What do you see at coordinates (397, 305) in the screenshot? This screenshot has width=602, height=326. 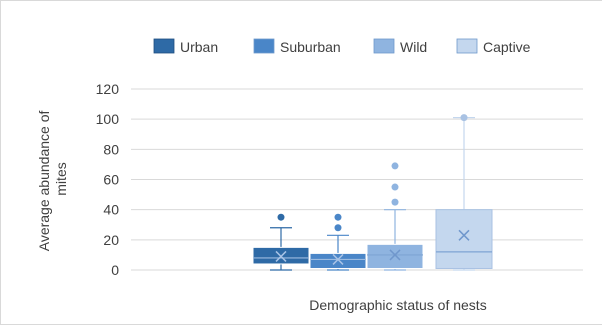 I see `x-axis-title: Demographic status of nests` at bounding box center [397, 305].